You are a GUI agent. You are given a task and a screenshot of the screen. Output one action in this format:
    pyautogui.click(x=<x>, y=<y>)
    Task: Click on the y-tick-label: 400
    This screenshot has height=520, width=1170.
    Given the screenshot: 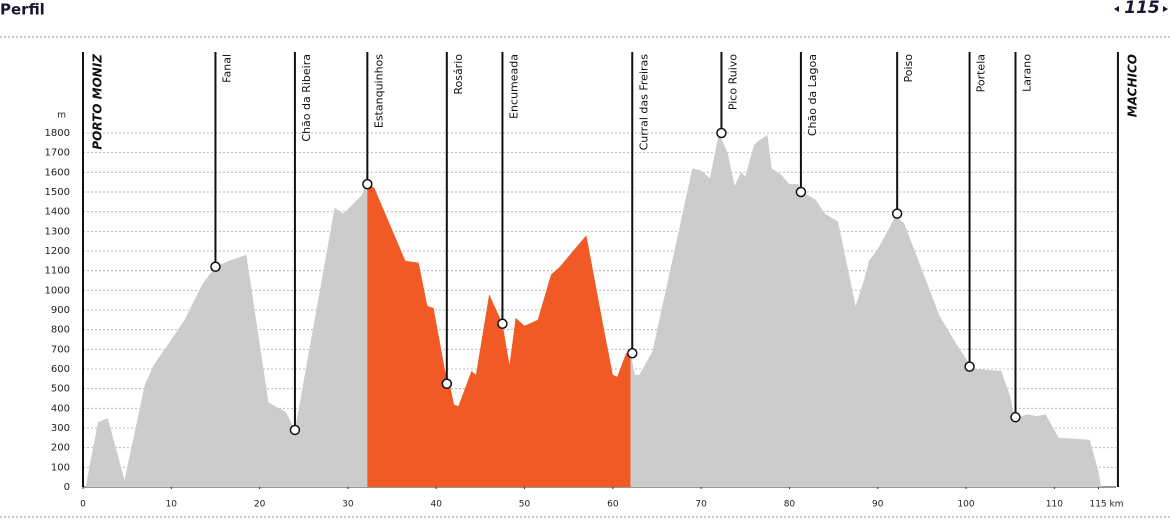 What is the action you would take?
    pyautogui.click(x=60, y=408)
    